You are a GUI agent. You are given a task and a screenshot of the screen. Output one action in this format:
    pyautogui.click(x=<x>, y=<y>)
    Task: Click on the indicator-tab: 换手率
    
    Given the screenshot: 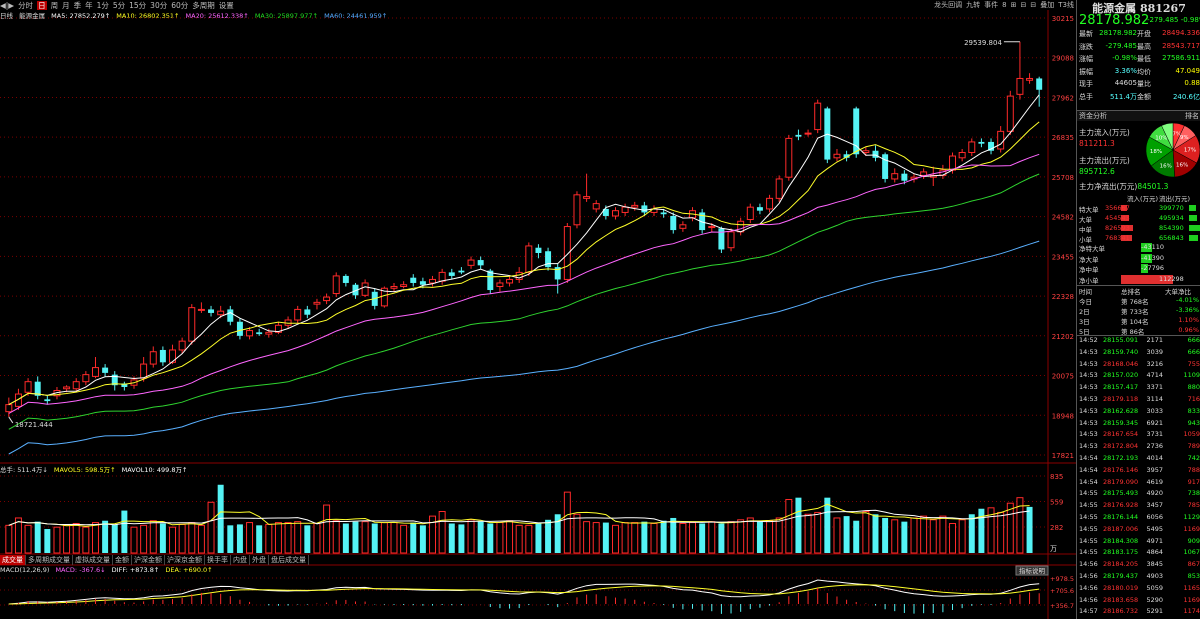 What is the action you would take?
    pyautogui.click(x=218, y=560)
    